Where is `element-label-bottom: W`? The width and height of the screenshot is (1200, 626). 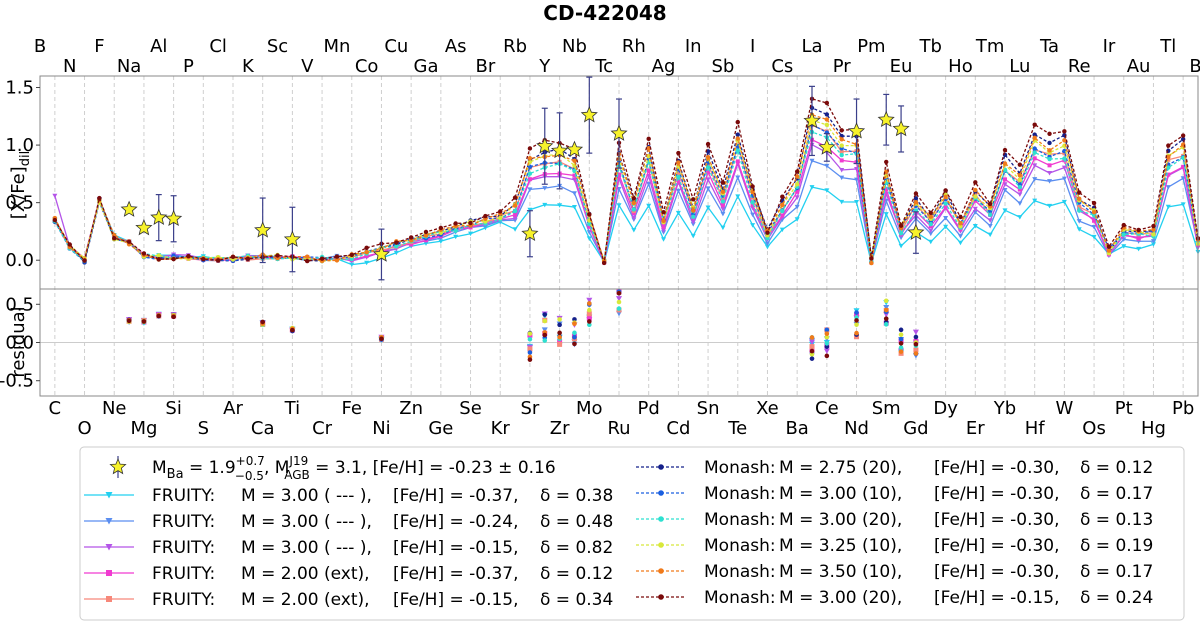
element-label-bottom: W is located at coordinates (1064, 408).